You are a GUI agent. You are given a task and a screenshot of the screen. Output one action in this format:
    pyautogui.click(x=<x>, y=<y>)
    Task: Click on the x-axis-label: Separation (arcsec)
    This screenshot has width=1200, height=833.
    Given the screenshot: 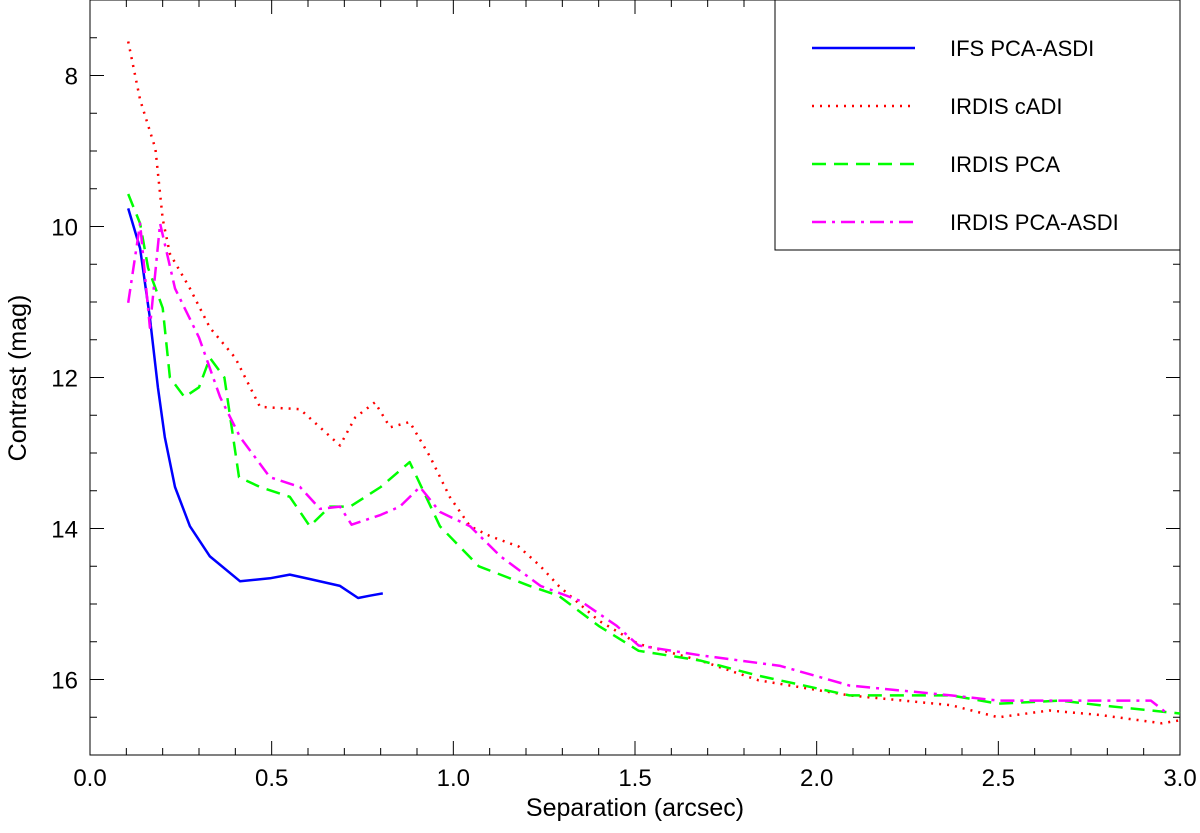 What is the action you would take?
    pyautogui.click(x=635, y=808)
    